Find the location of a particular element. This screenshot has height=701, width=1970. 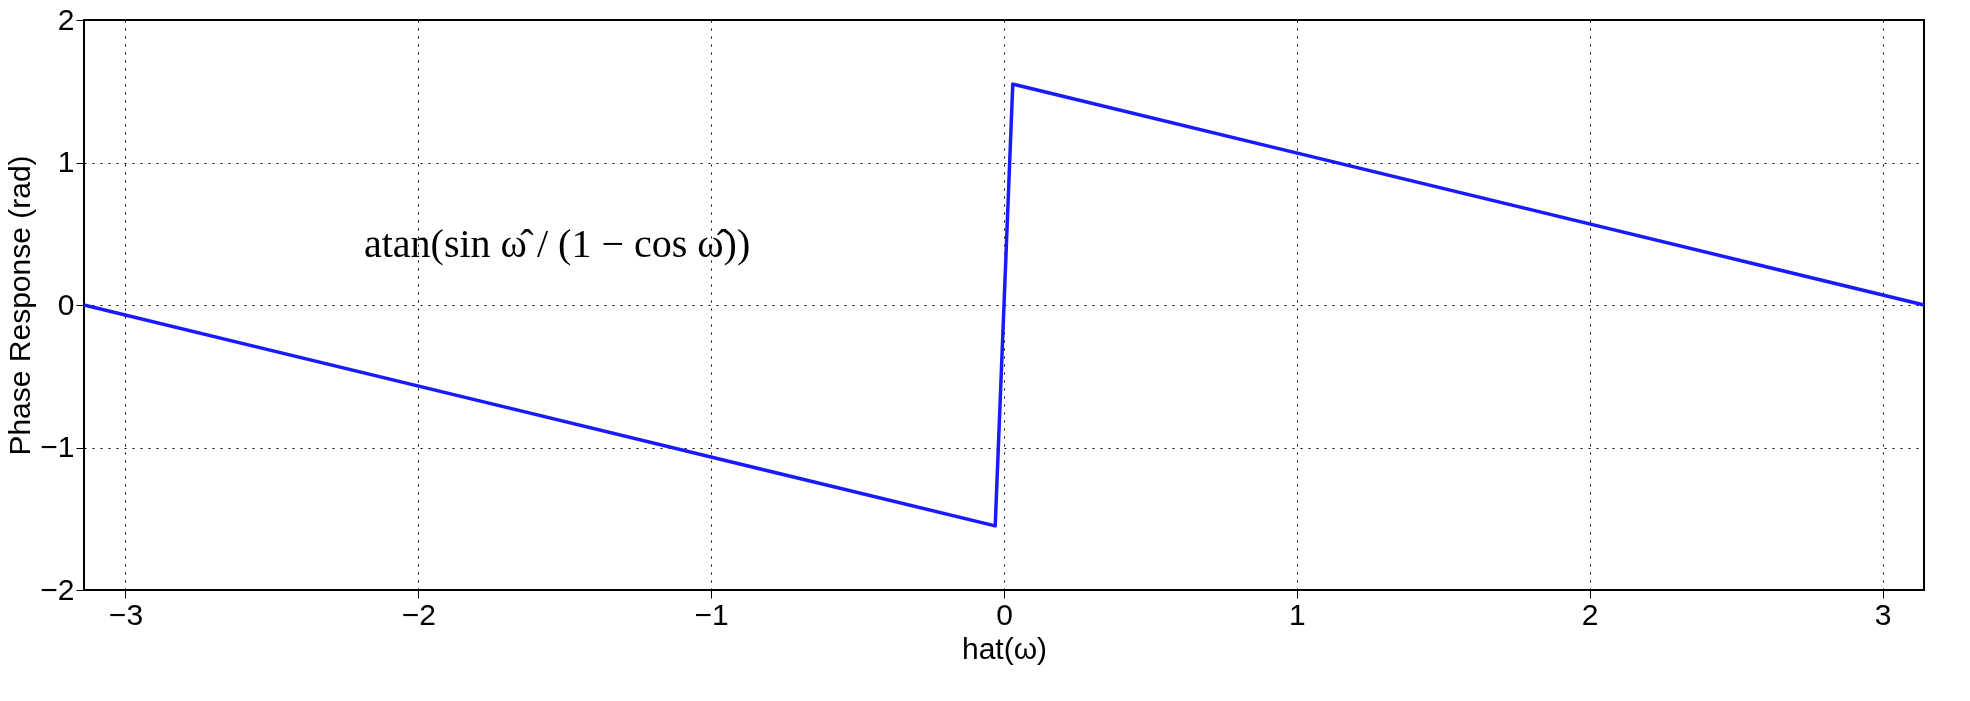

x-tick-label: −2 is located at coordinates (418, 614).